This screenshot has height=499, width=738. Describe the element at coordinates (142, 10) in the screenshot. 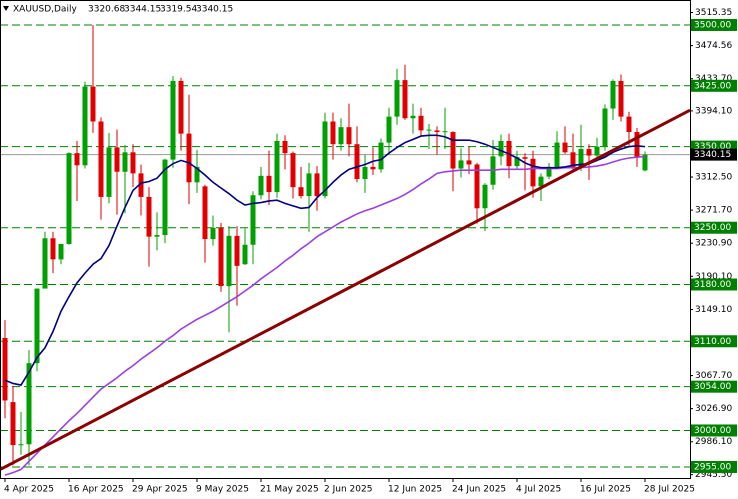

I see `high-value: 3344.15` at that location.